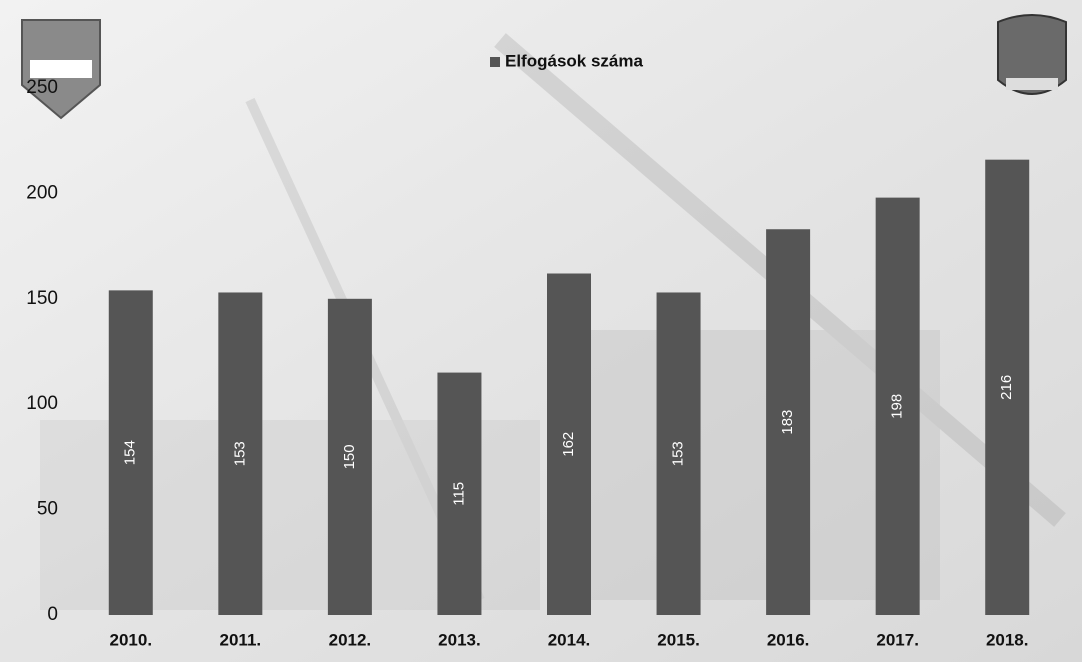 The image size is (1082, 662). I want to click on y-tick-label: 50, so click(47, 509).